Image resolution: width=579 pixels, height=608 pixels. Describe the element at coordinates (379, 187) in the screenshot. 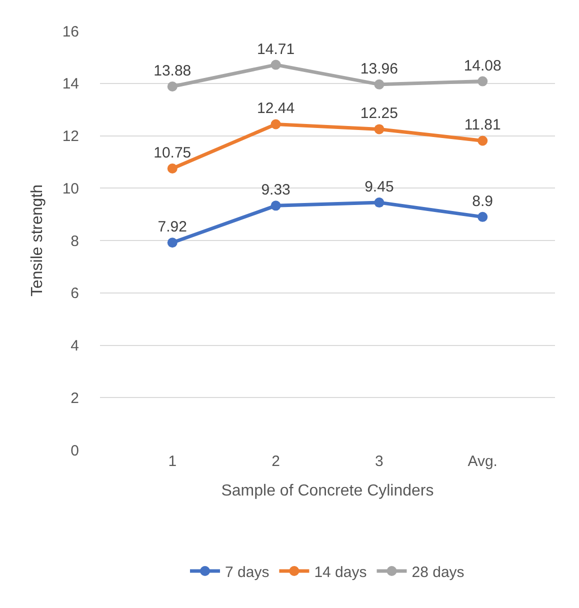

I see `data-label: 9.45` at that location.